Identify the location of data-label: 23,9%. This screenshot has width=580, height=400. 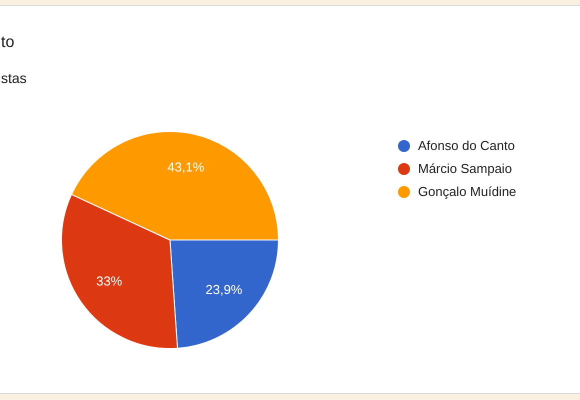
(224, 289).